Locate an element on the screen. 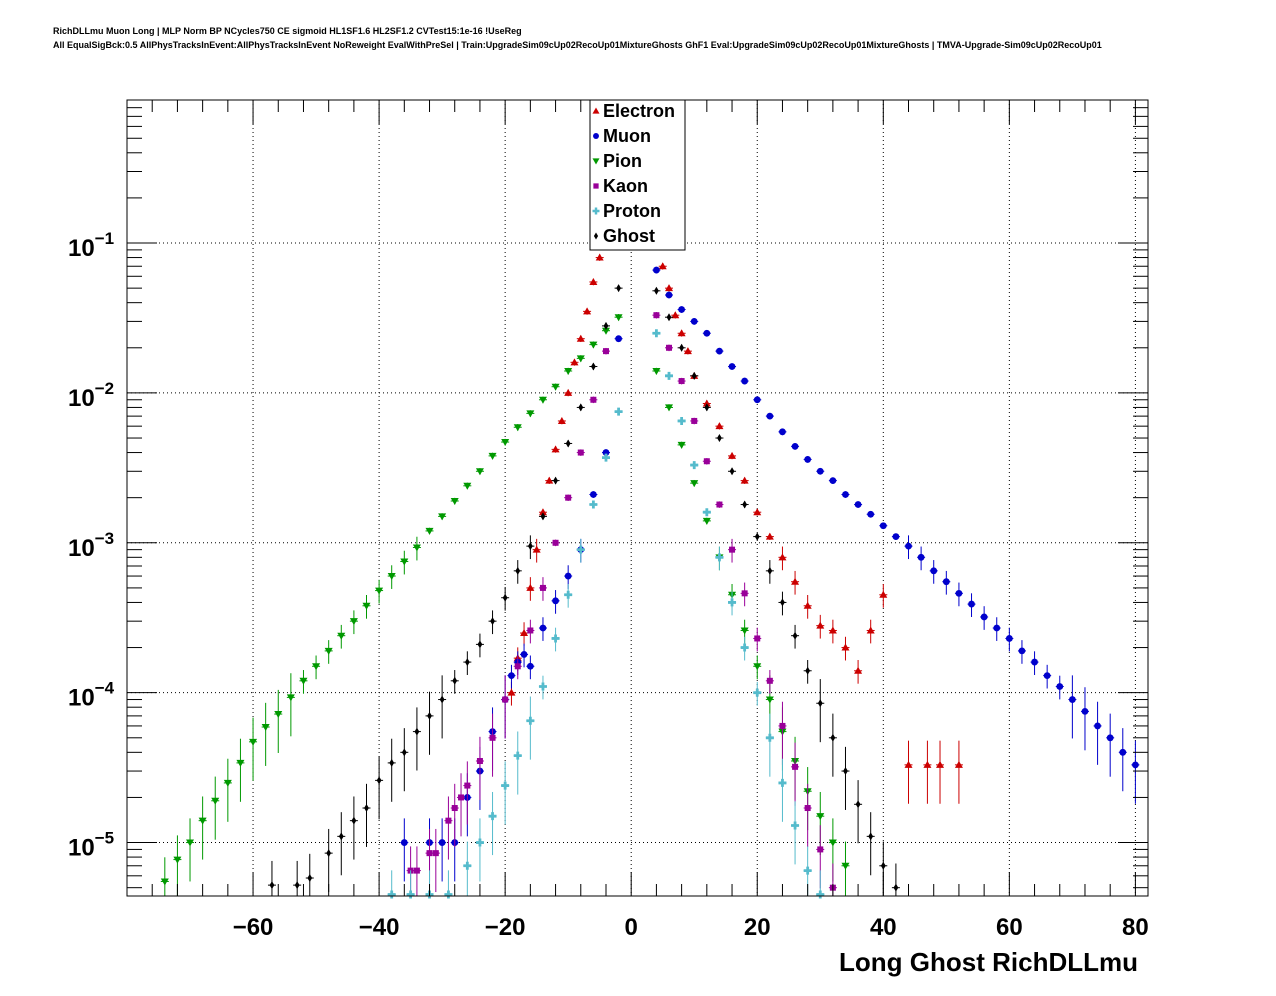  y-tick-label: 10−2 is located at coordinates (91, 395).